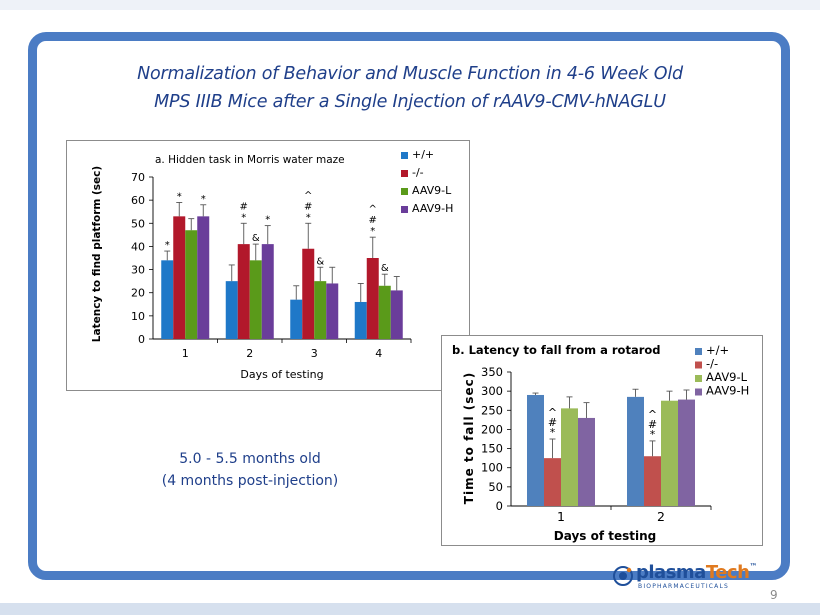 This screenshot has width=820, height=615. I want to click on logo-wordmark: plasmaTech™, so click(696, 572).